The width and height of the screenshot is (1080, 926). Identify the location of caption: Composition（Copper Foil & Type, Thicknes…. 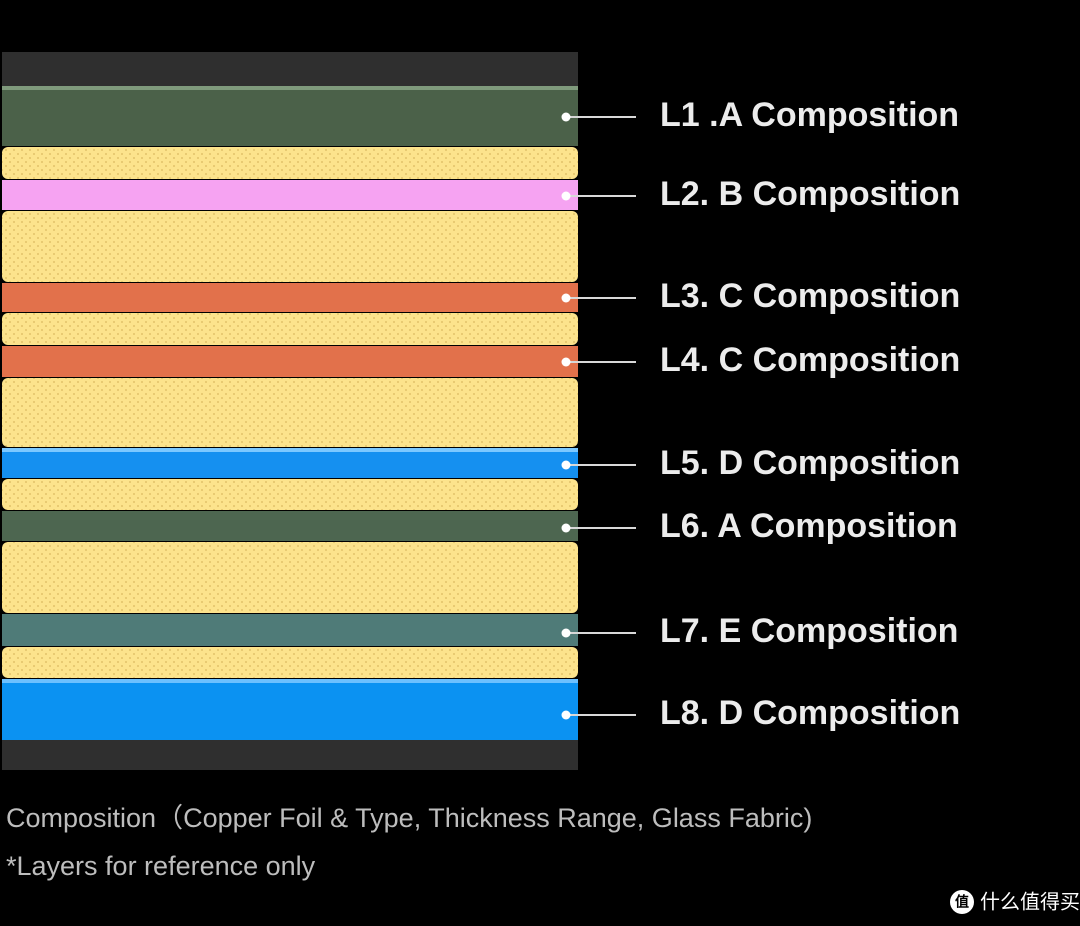
(409, 818).